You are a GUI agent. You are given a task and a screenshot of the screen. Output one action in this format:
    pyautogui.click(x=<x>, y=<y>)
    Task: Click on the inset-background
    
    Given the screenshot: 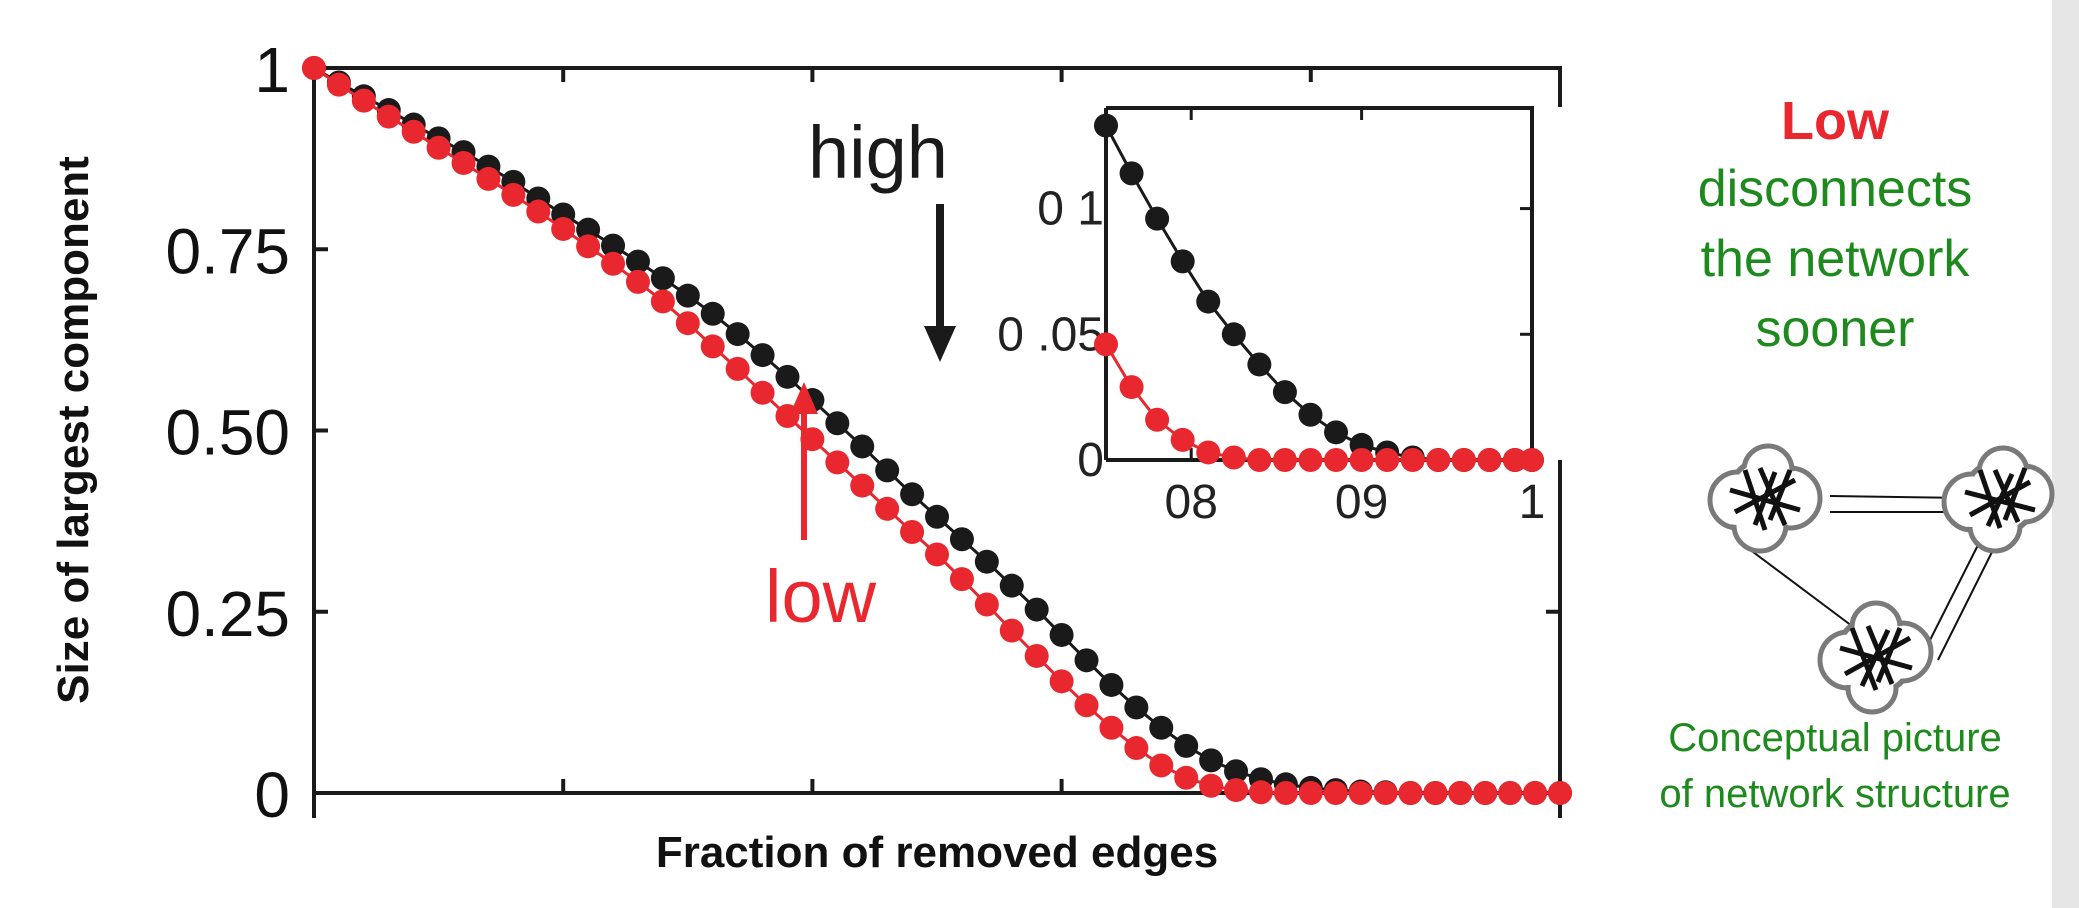 What is the action you would take?
    pyautogui.click(x=1355, y=283)
    